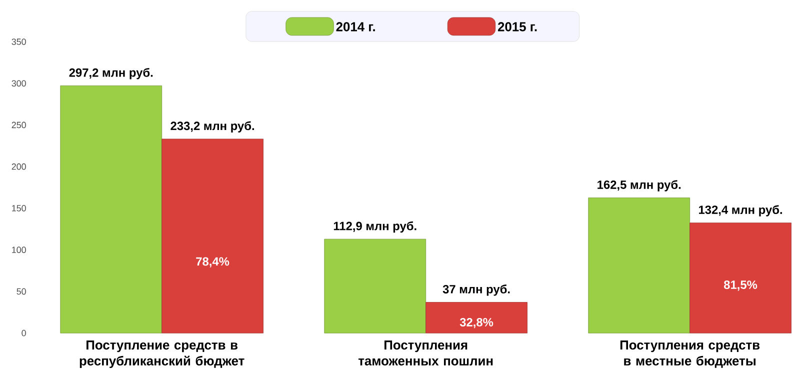 This screenshot has width=800, height=388. I want to click on y-tick-label: 350, so click(19, 42).